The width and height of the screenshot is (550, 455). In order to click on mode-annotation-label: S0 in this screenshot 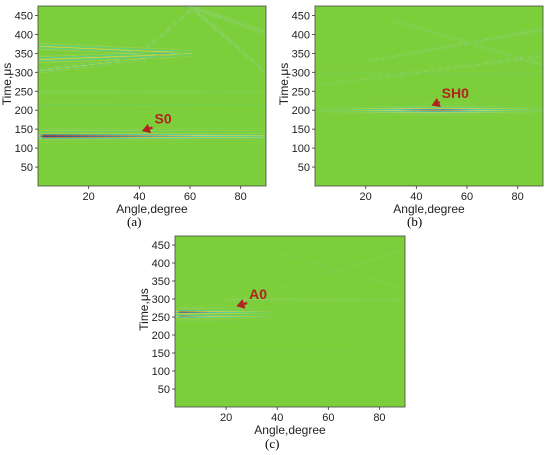, I will do `click(163, 118)`.